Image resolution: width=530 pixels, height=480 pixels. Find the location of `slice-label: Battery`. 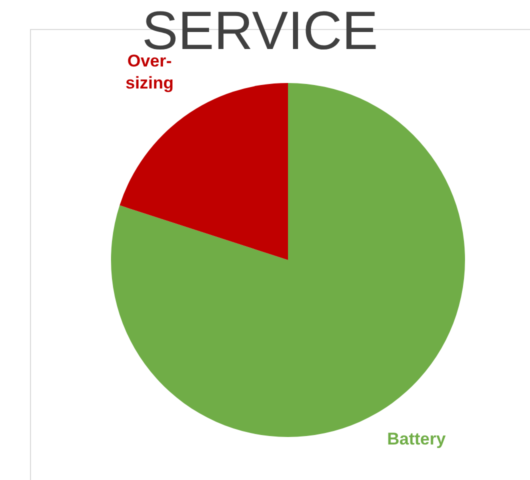

slice-label: Battery is located at coordinates (416, 438).